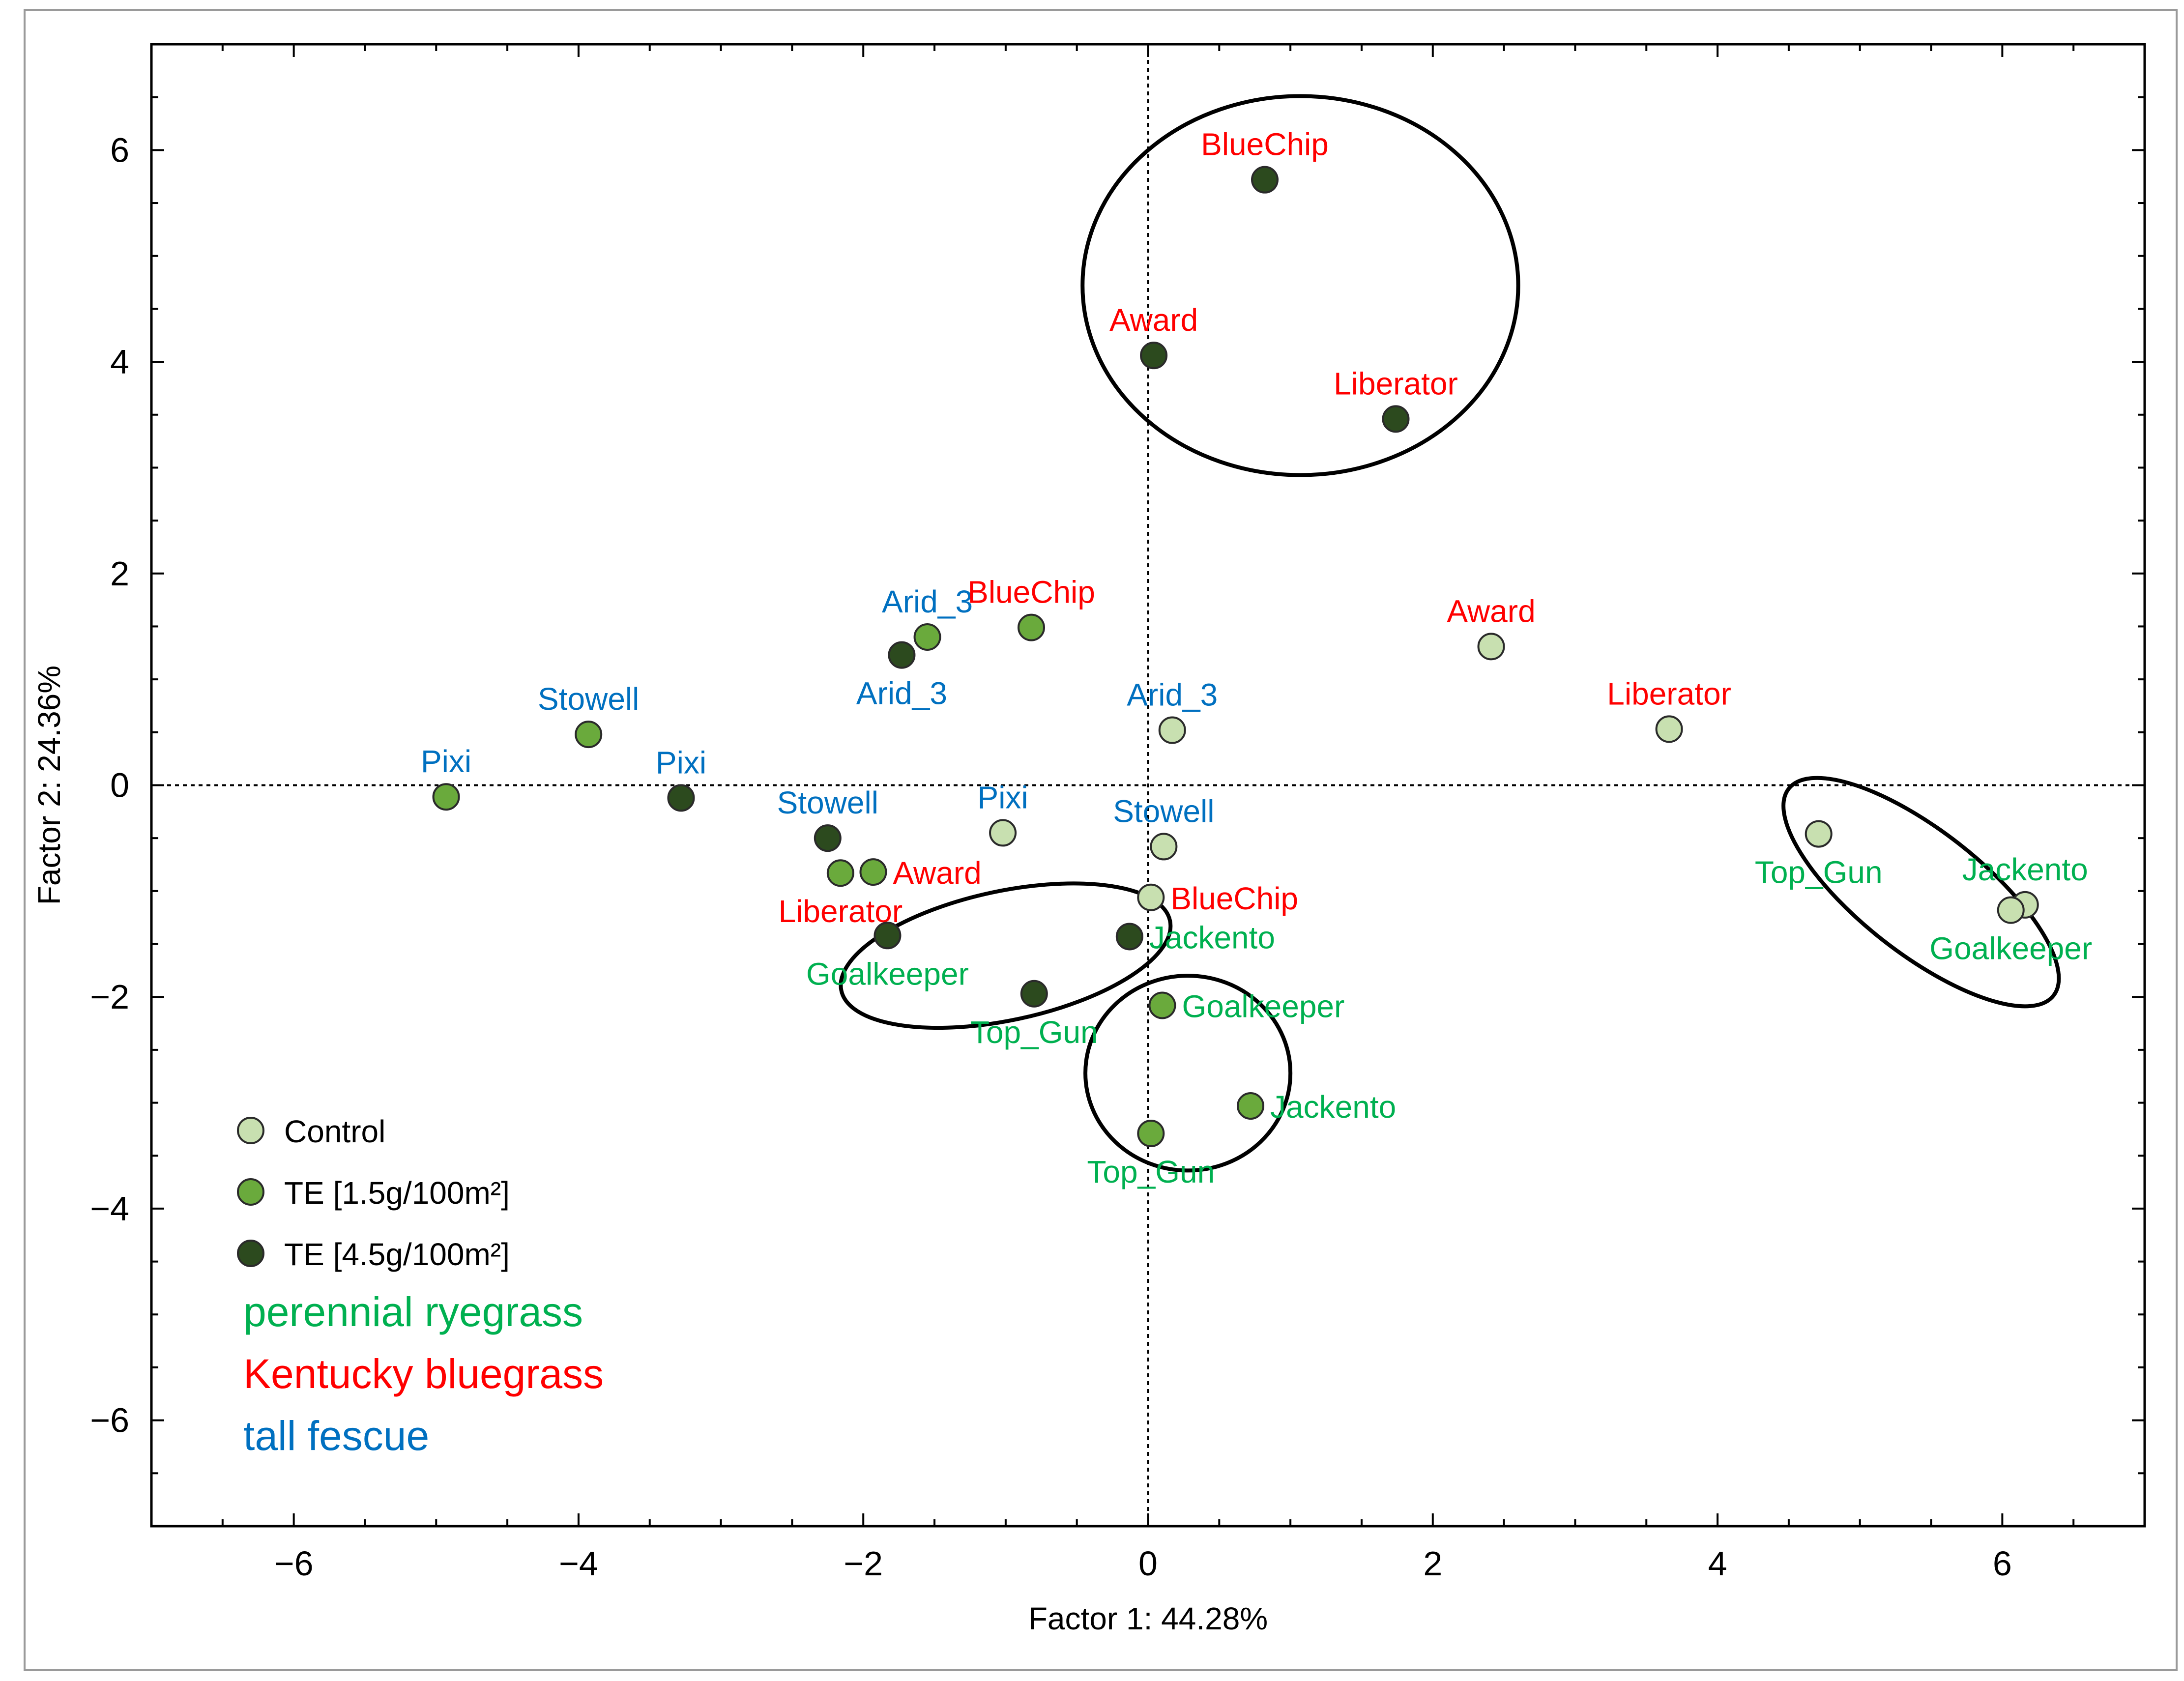 This screenshot has width=2184, height=1681. Describe the element at coordinates (1263, 1006) in the screenshot. I see `data-label-22: Goalkeeper` at that location.